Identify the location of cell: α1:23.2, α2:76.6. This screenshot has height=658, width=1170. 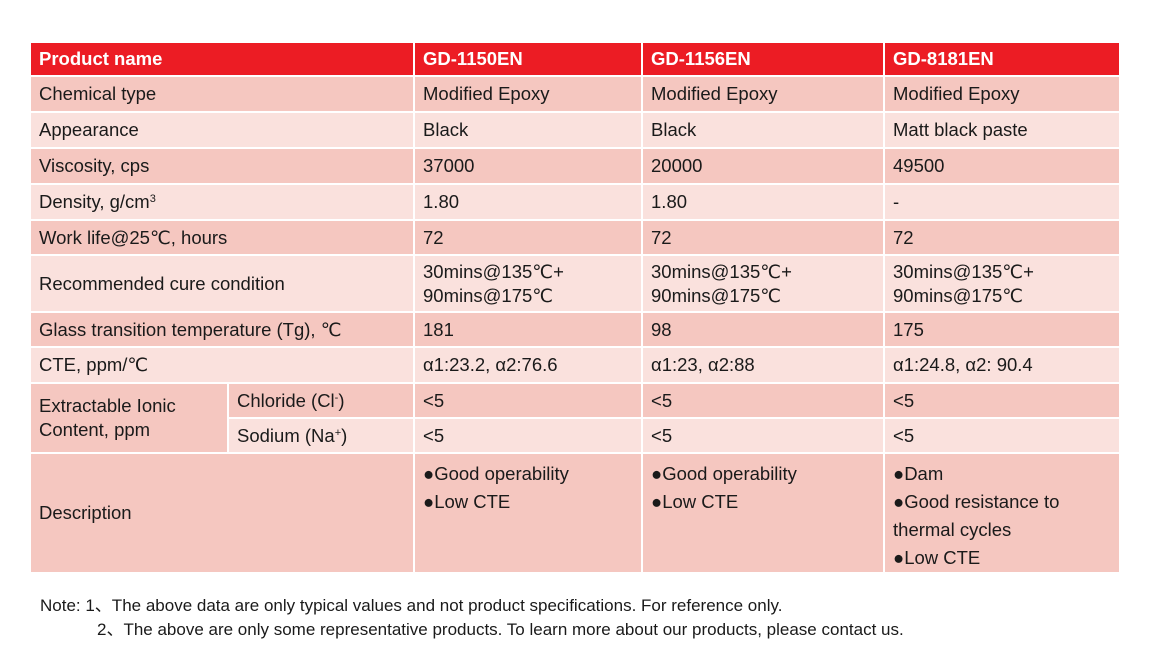
(529, 365).